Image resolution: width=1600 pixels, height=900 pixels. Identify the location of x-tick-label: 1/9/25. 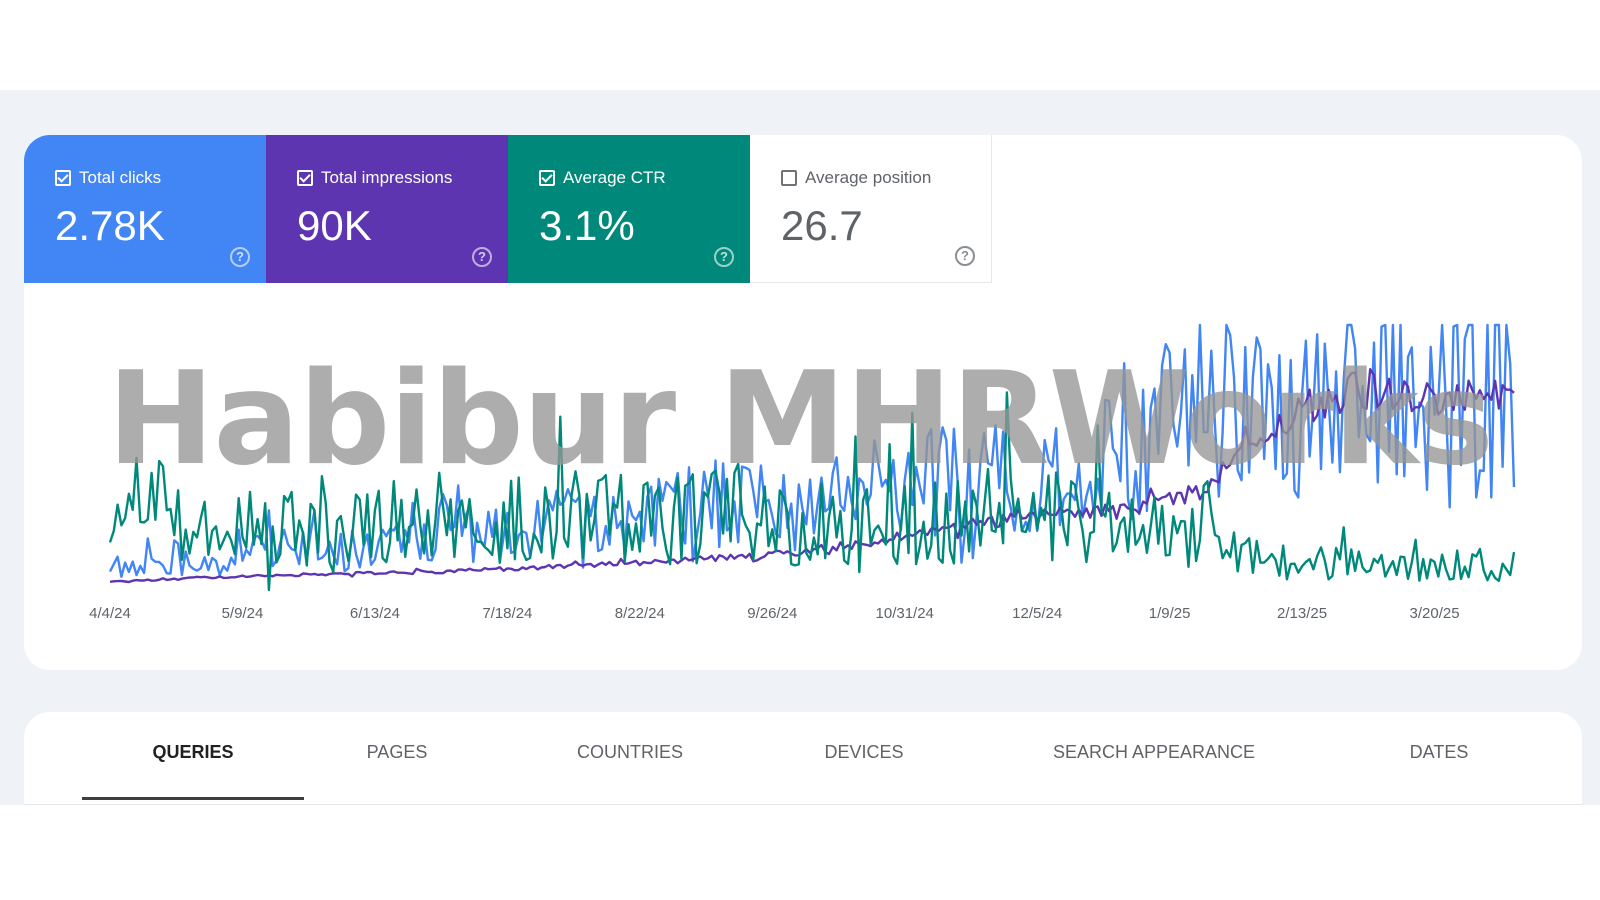
(1170, 613).